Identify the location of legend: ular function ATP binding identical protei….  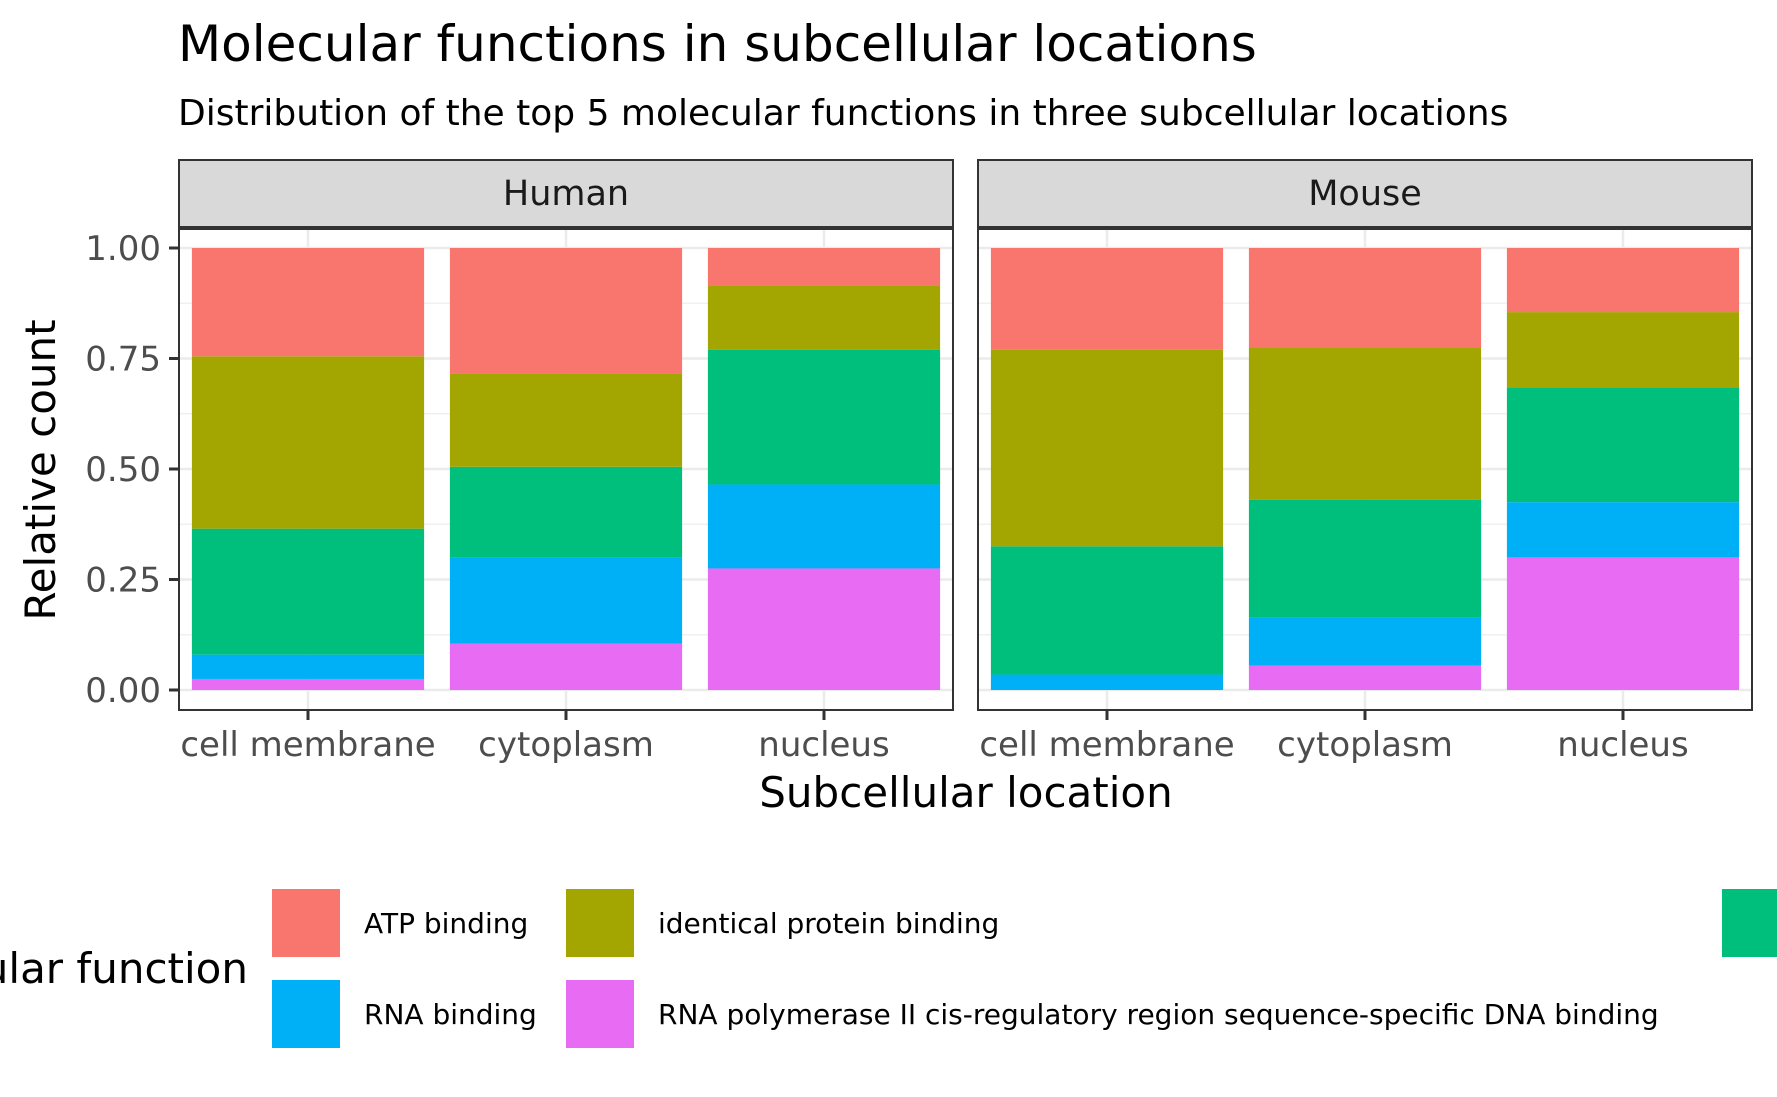
(888, 968).